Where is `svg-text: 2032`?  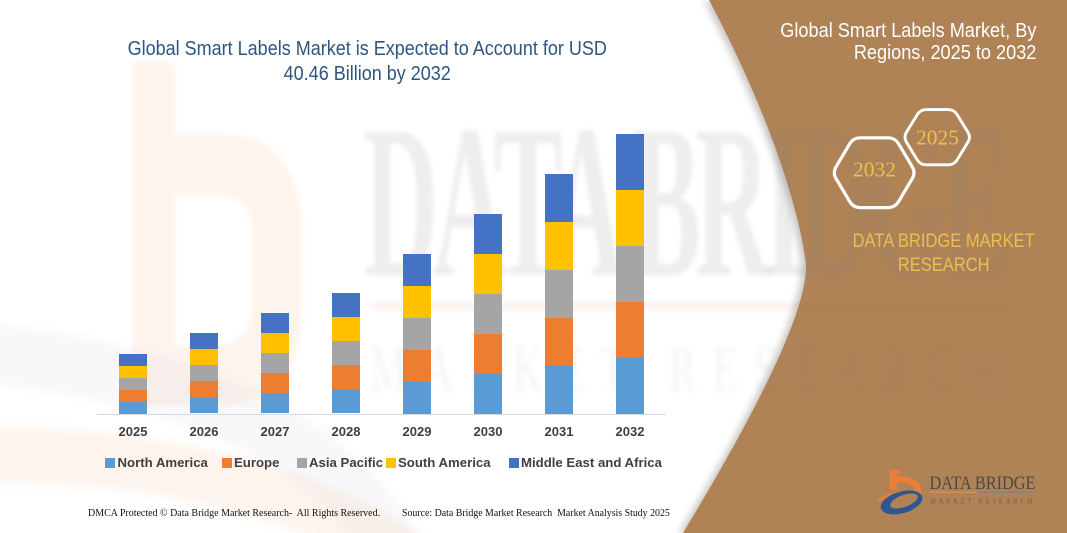 svg-text: 2032 is located at coordinates (874, 170).